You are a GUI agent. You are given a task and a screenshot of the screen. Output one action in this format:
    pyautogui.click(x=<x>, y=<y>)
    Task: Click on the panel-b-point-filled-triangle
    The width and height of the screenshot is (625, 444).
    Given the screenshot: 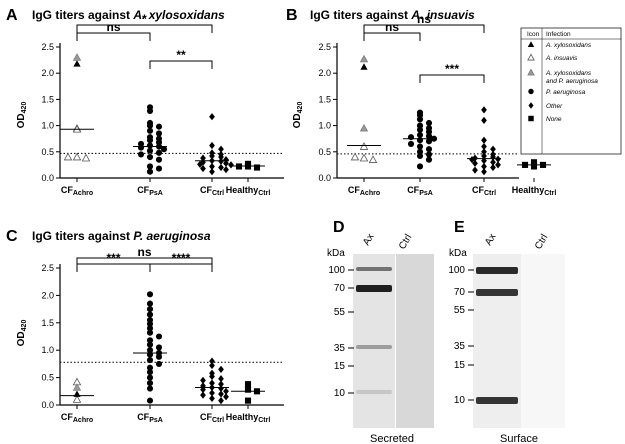 What is the action you would take?
    pyautogui.click(x=364, y=66)
    